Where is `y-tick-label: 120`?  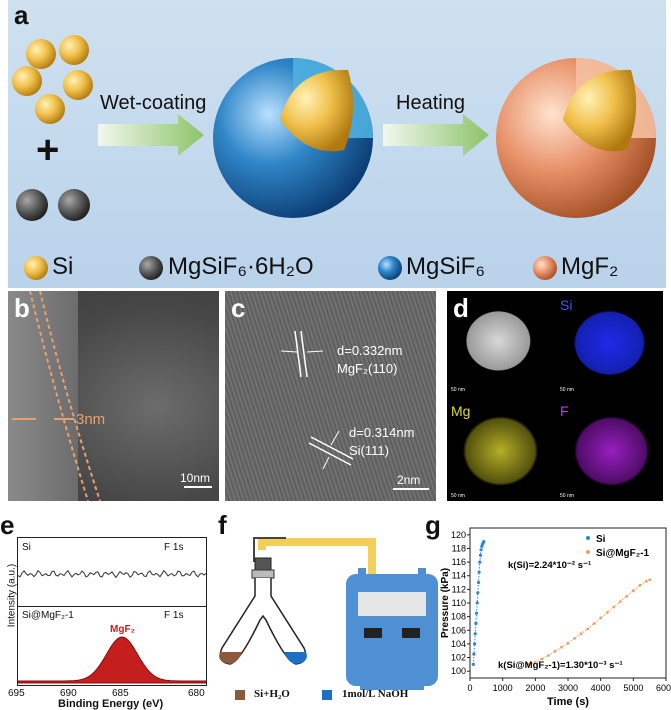 y-tick-label: 120 is located at coordinates (458, 535).